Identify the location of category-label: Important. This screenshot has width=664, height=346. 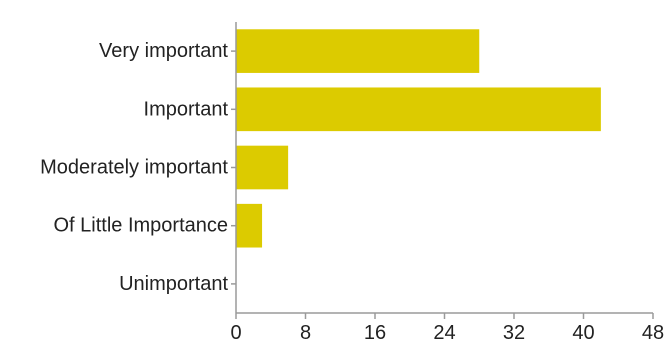
(186, 109).